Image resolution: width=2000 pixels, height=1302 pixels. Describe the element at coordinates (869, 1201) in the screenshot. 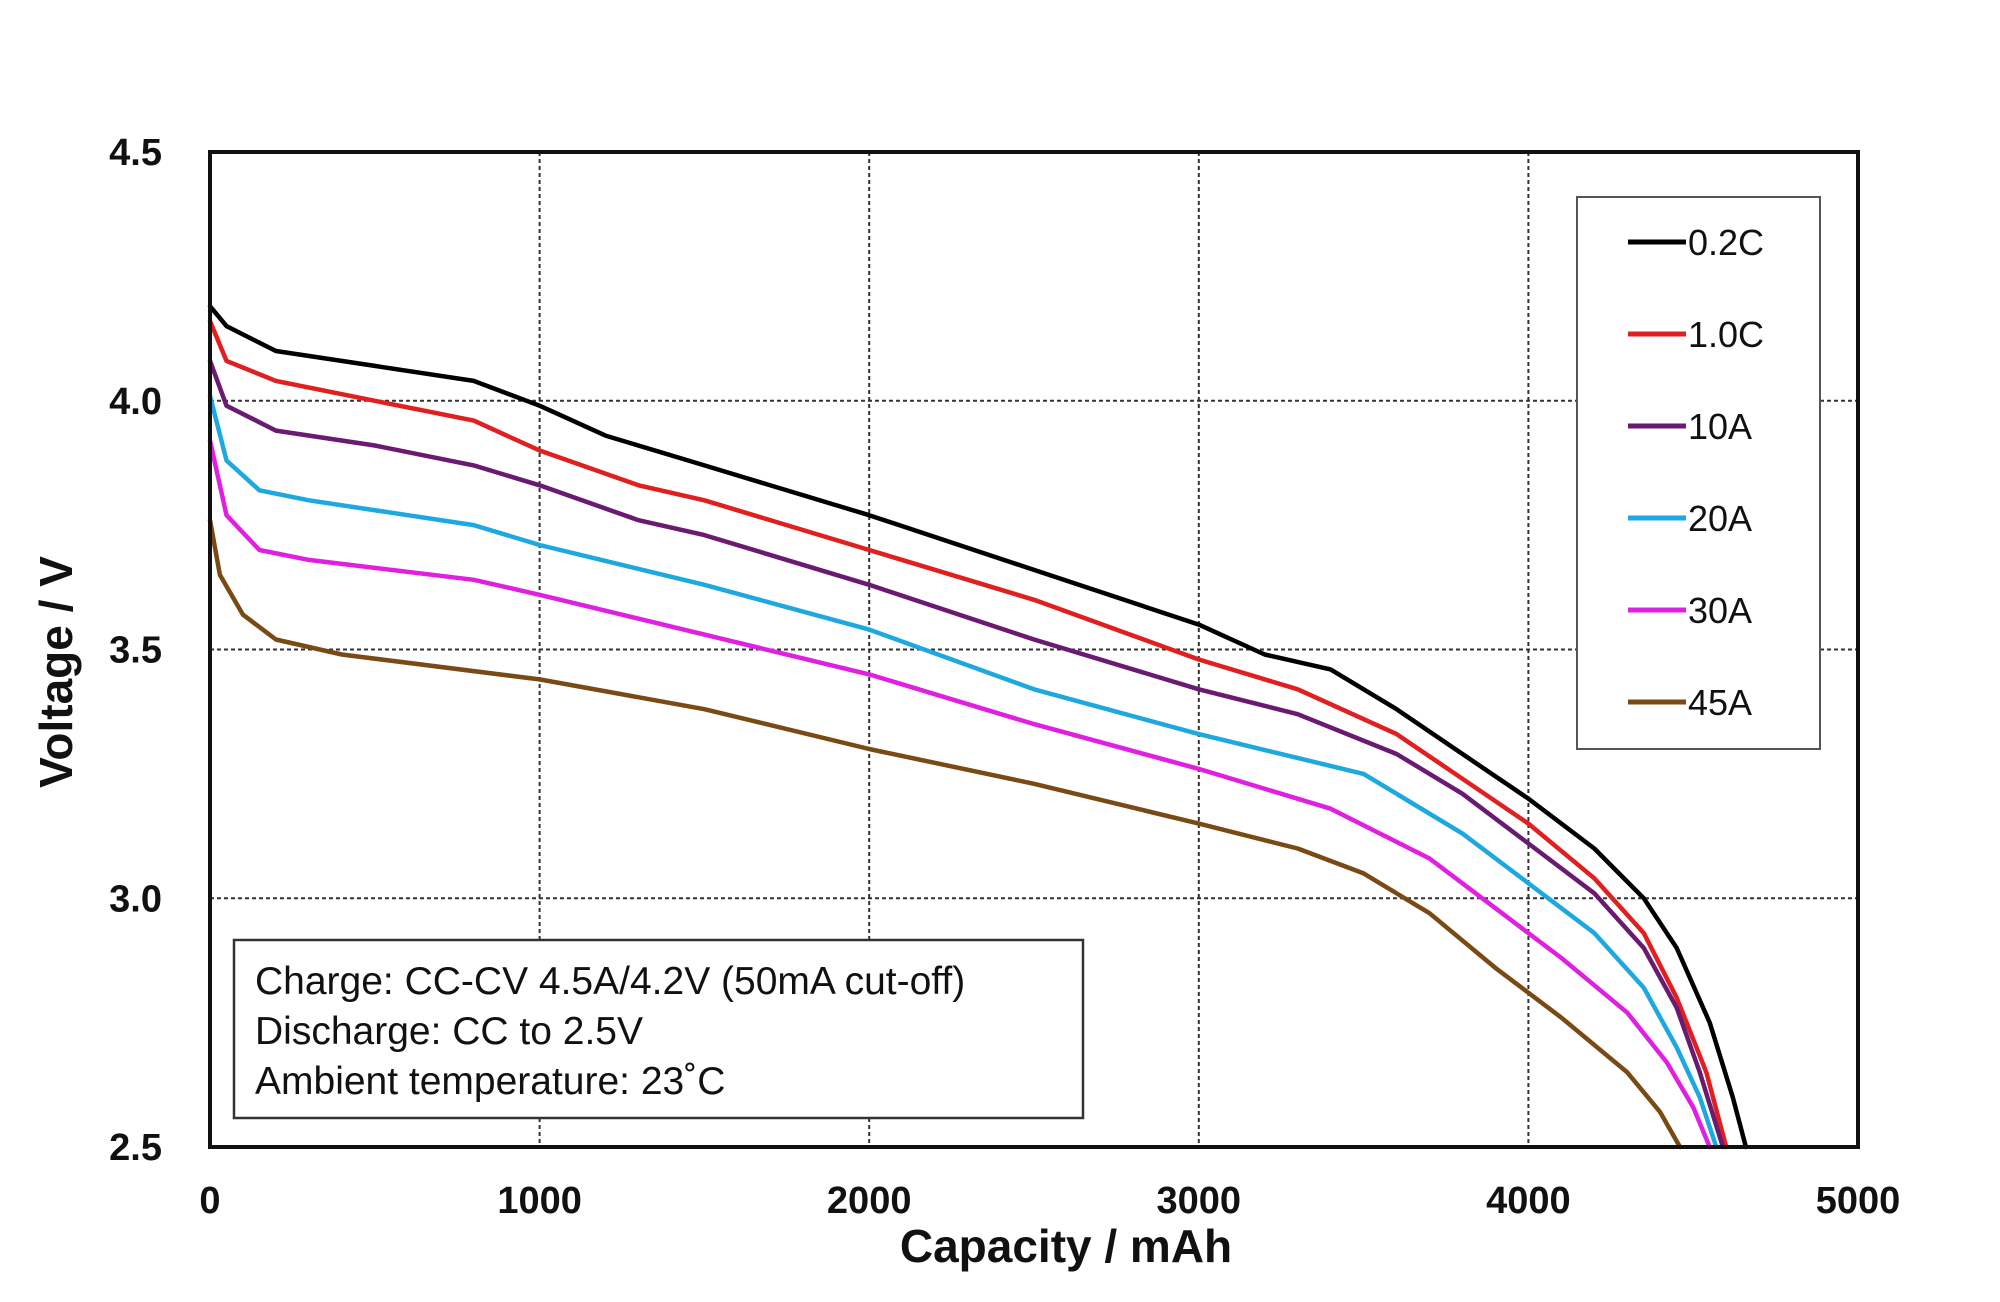

I see `x-tick-label: 2000` at that location.